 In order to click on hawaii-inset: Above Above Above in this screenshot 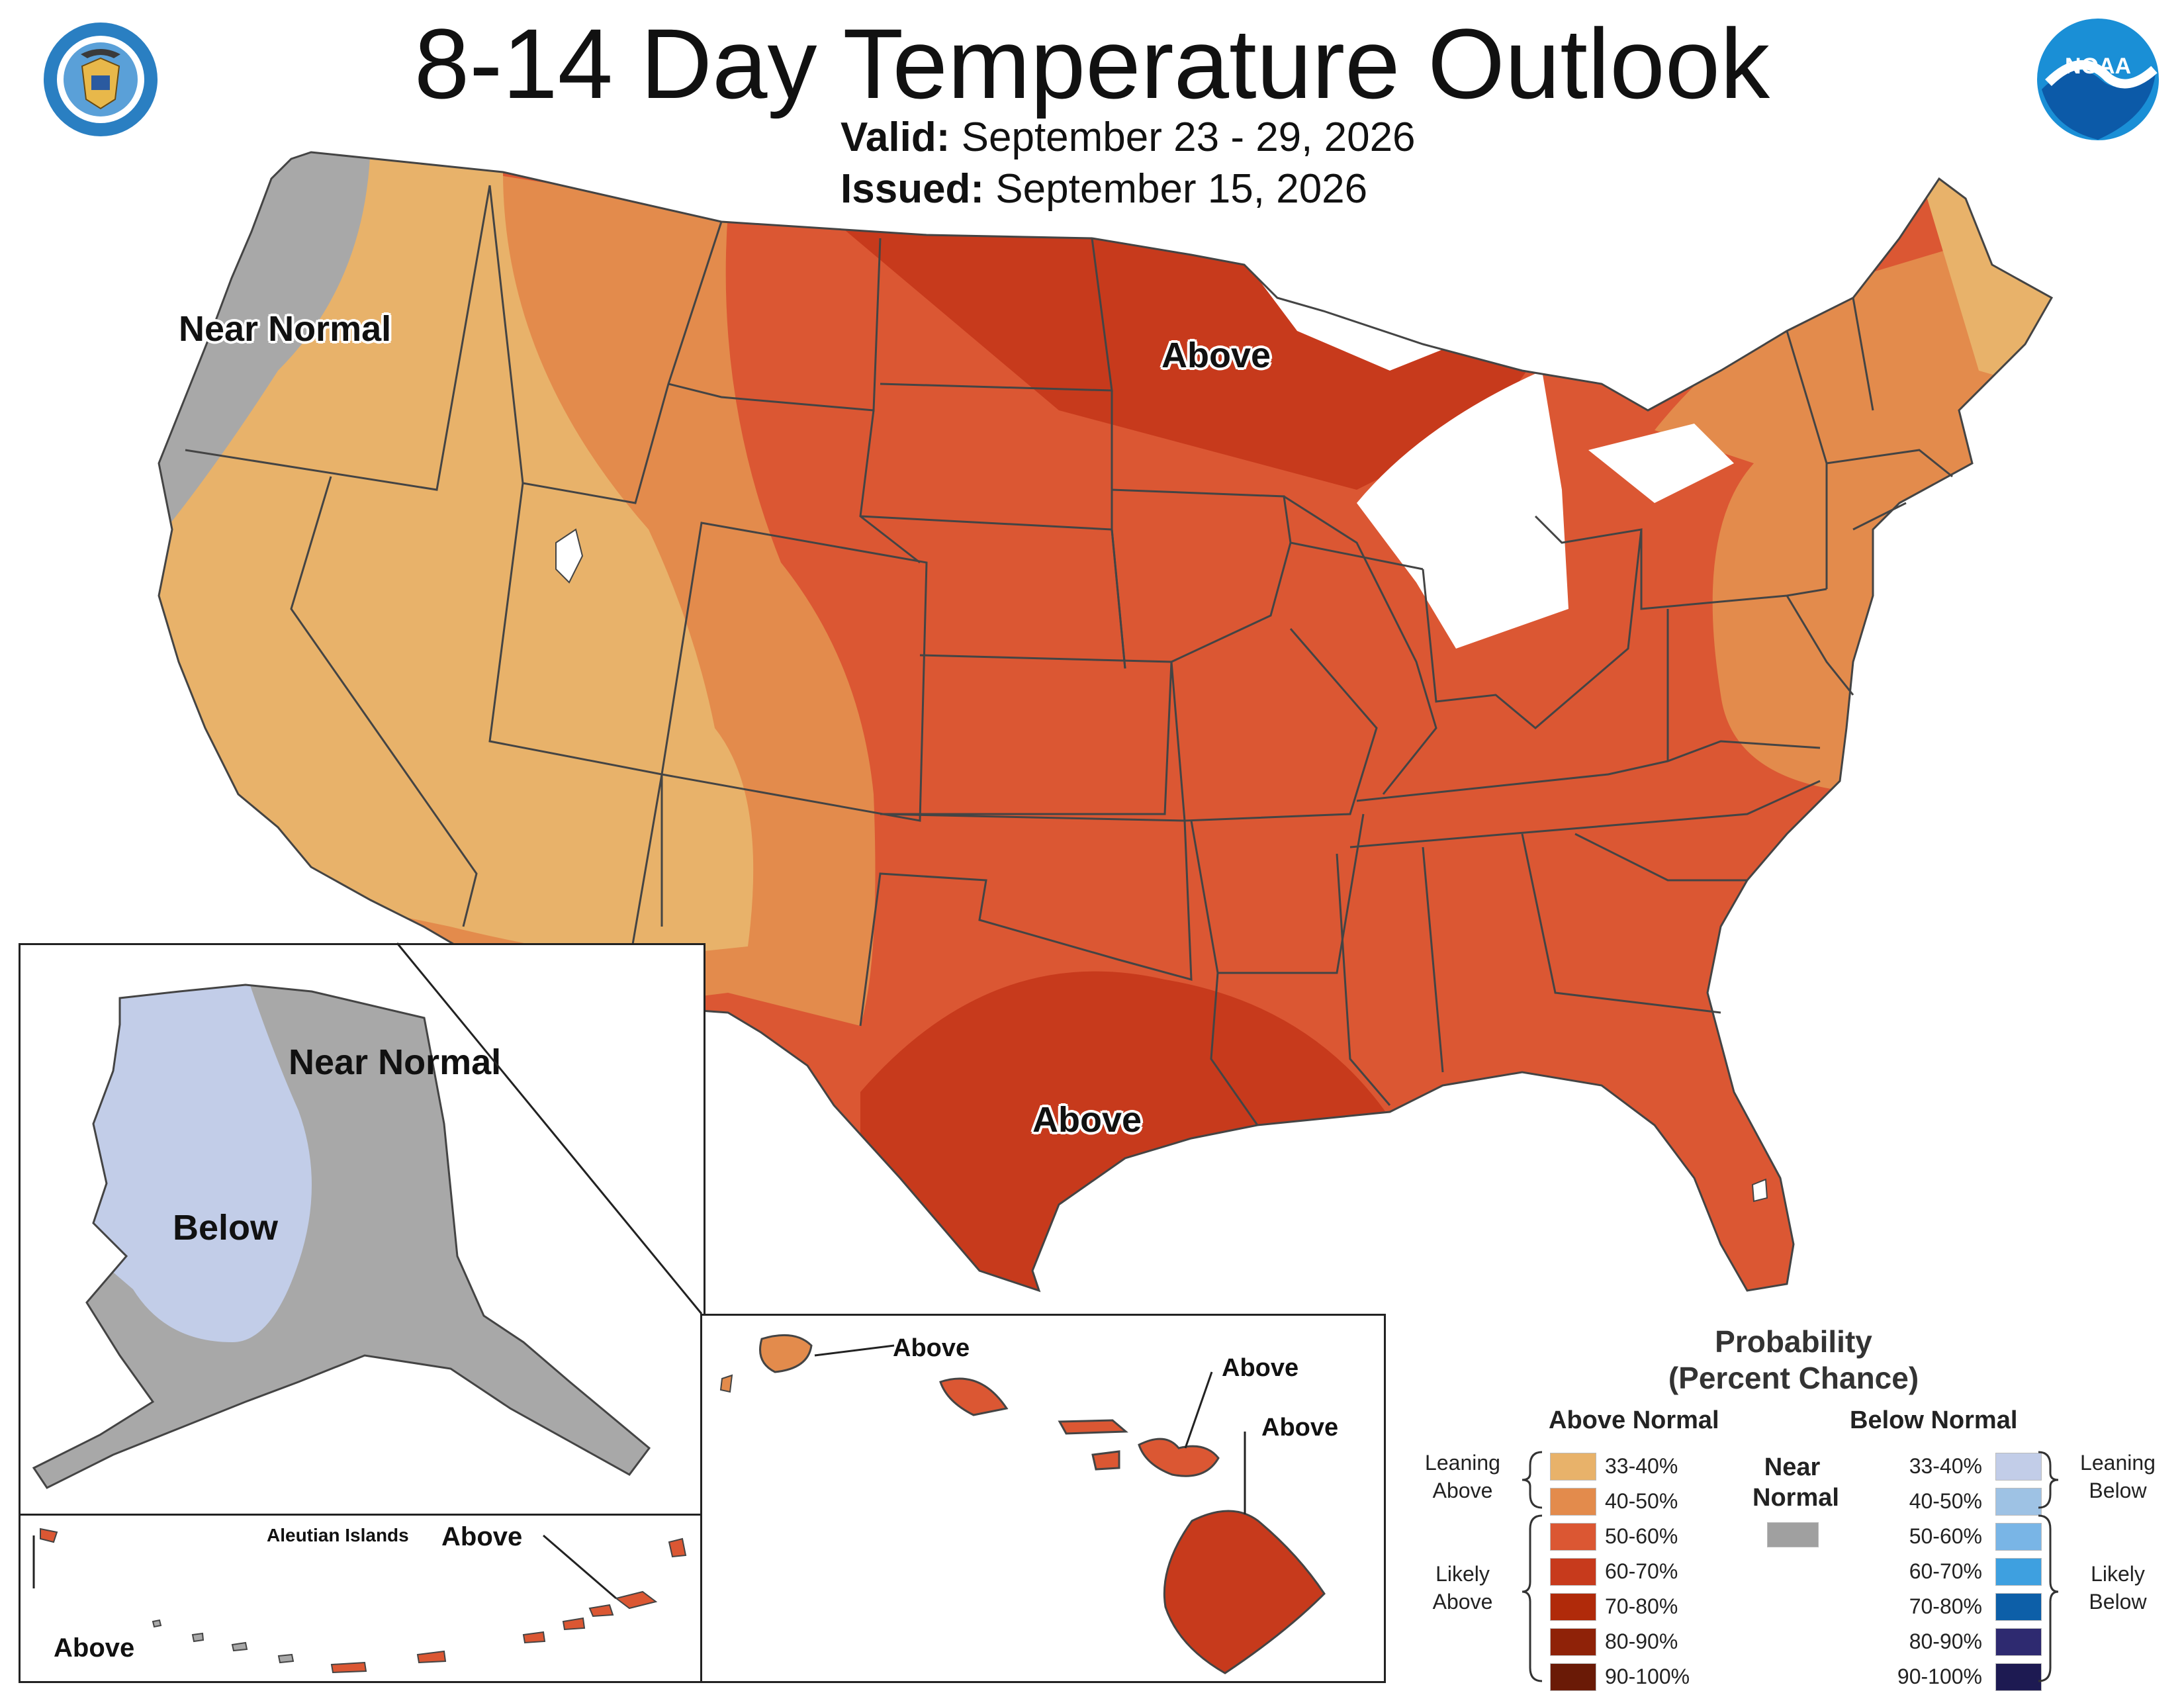, I will do `click(1043, 1499)`.